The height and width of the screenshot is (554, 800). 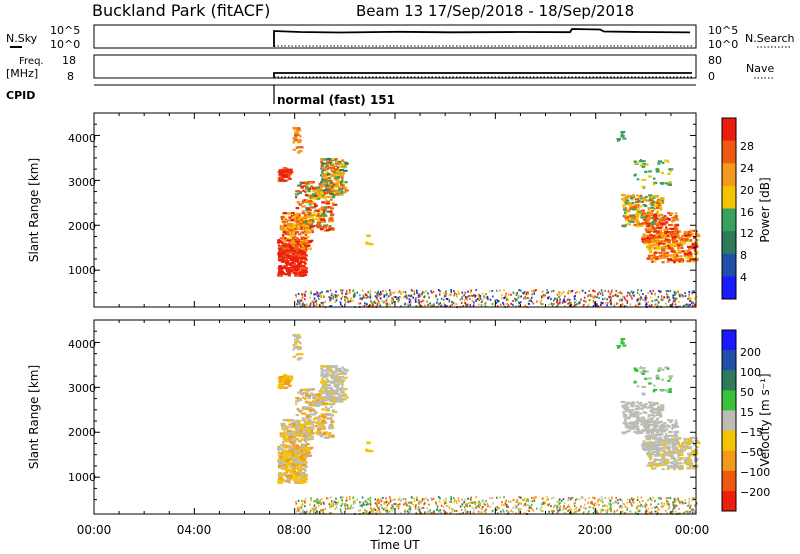 I want to click on nsky-tick-bottom: 10^0, so click(x=65, y=44).